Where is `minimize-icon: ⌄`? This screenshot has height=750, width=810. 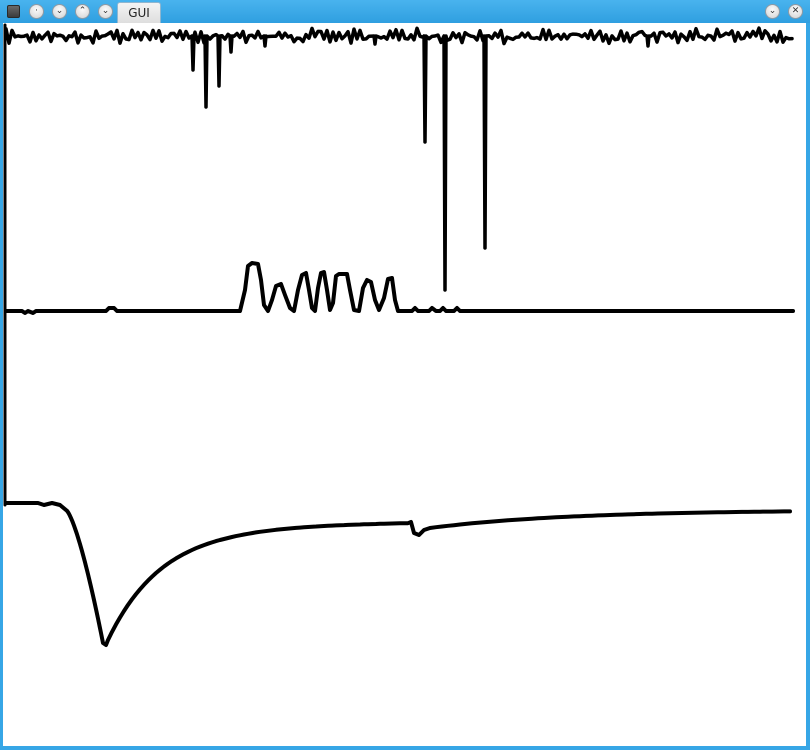 minimize-icon: ⌄ is located at coordinates (772, 11).